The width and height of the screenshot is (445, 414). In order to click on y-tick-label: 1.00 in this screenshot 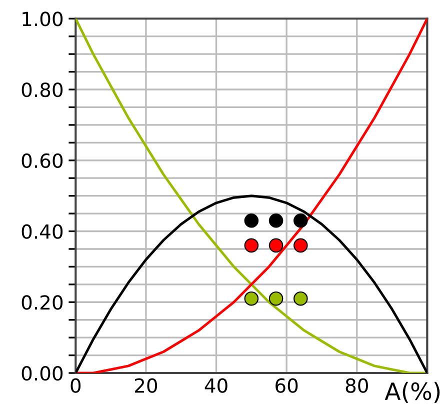, I will do `click(42, 19)`.